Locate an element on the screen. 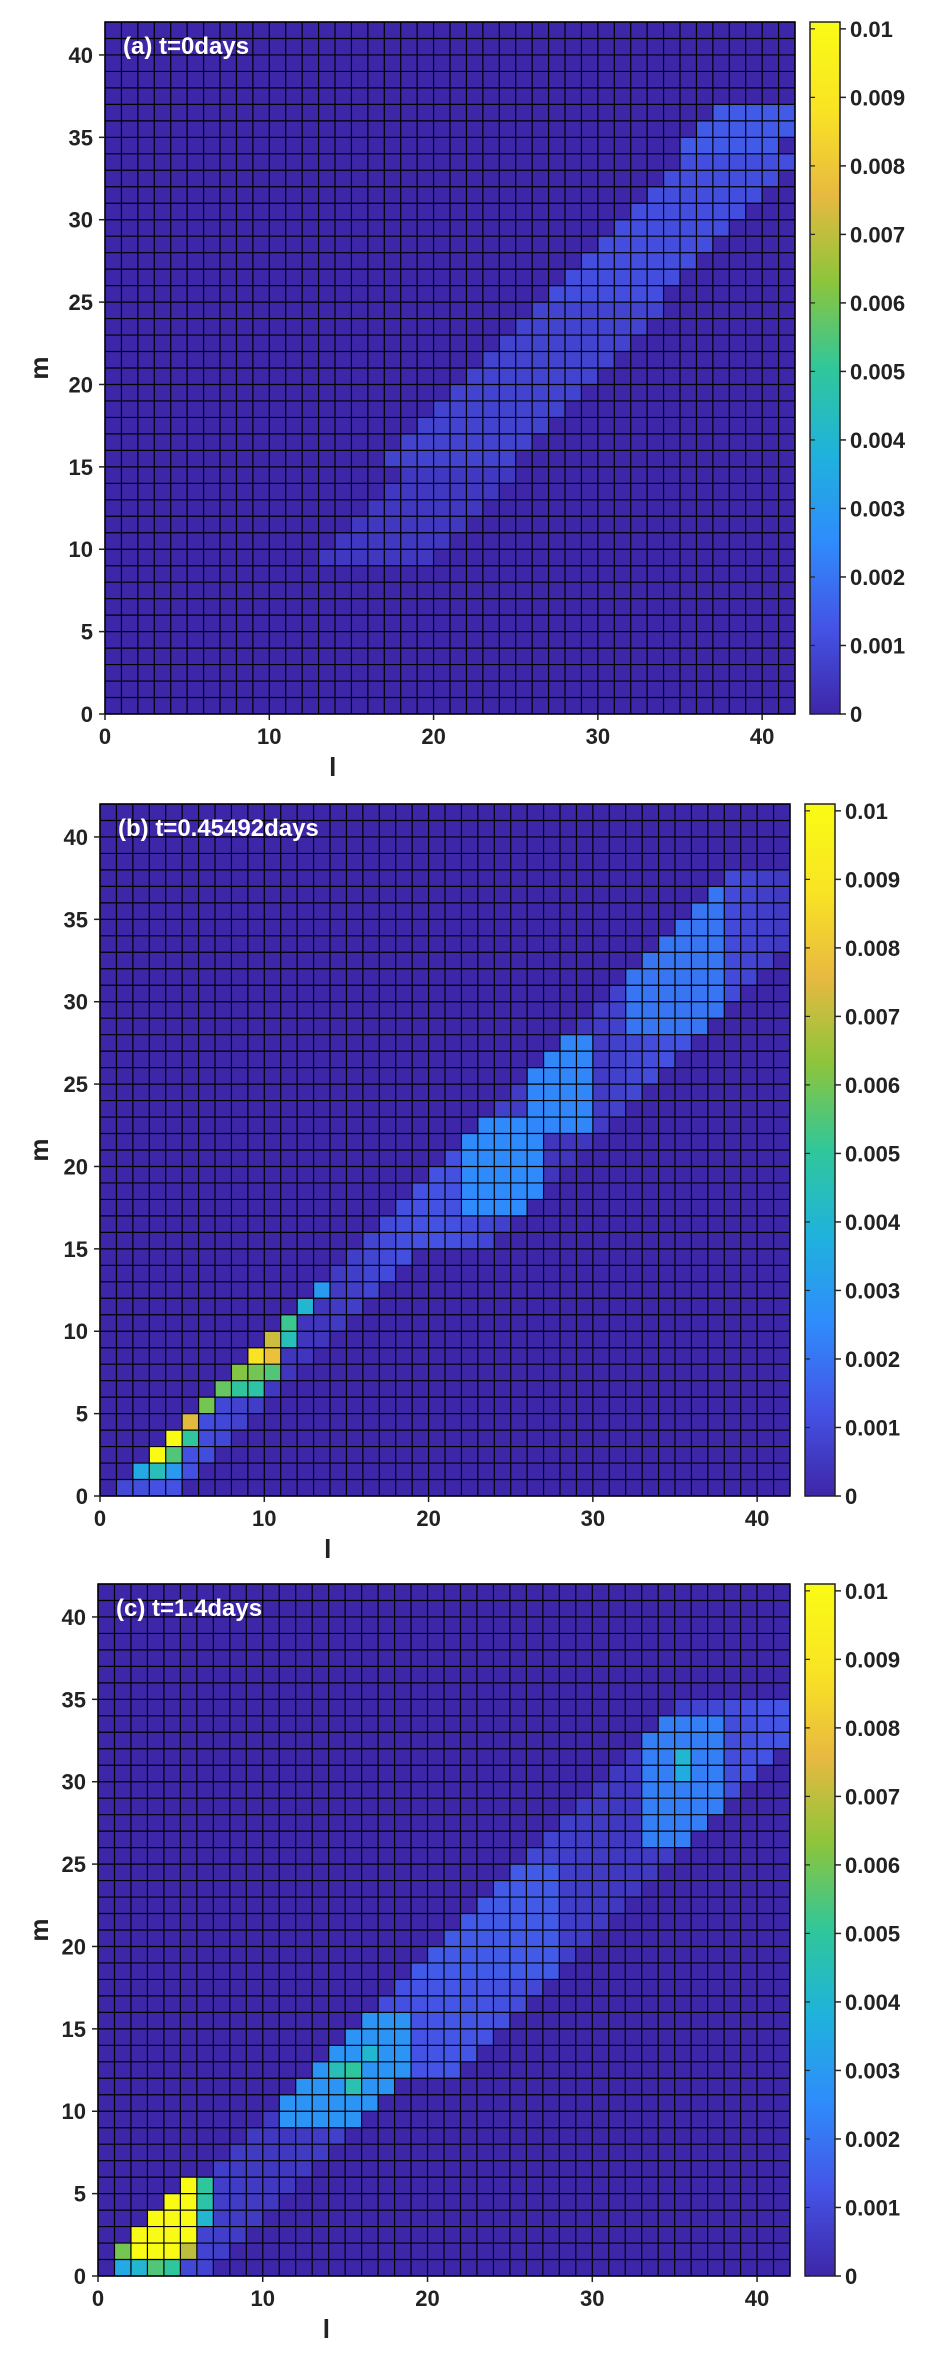 The width and height of the screenshot is (926, 2363). y-tick-label: 10 is located at coordinates (81, 549).